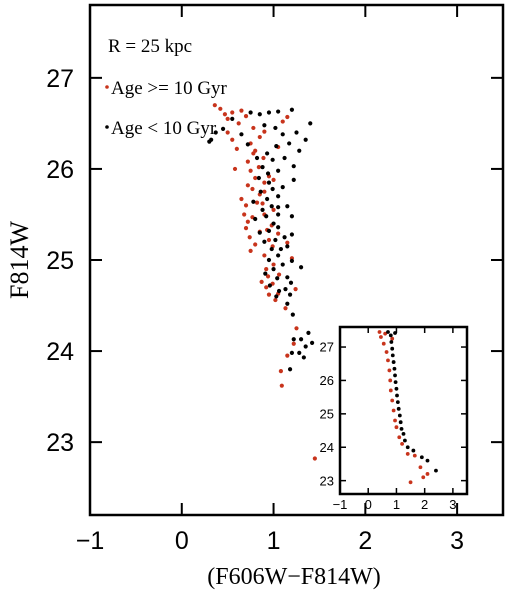 The width and height of the screenshot is (517, 592). What do you see at coordinates (407, 407) in the screenshot?
I see `inset-points` at bounding box center [407, 407].